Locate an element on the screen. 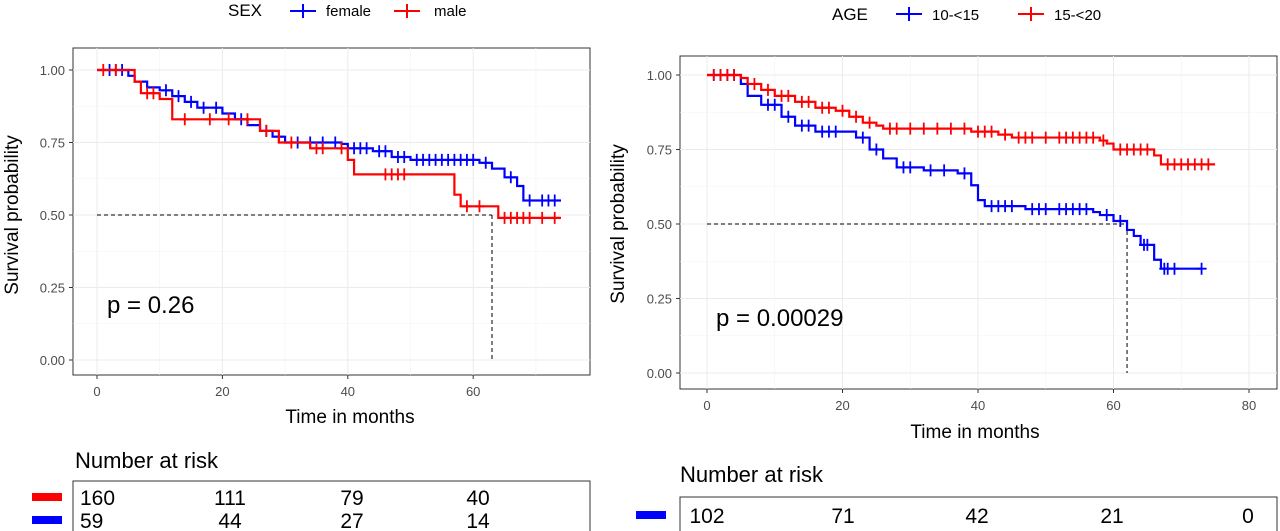 This screenshot has height=531, width=1280. left-legend-label-1: female is located at coordinates (348, 11).